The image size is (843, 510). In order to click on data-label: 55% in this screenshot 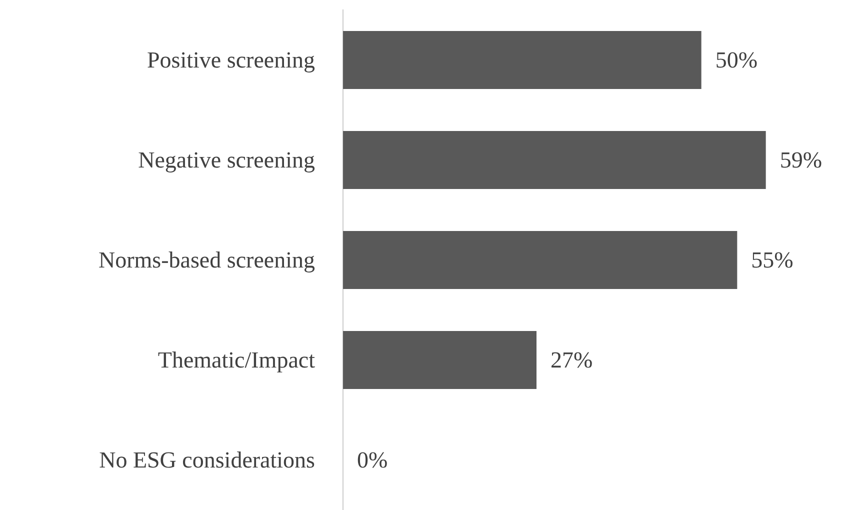, I will do `click(772, 260)`.